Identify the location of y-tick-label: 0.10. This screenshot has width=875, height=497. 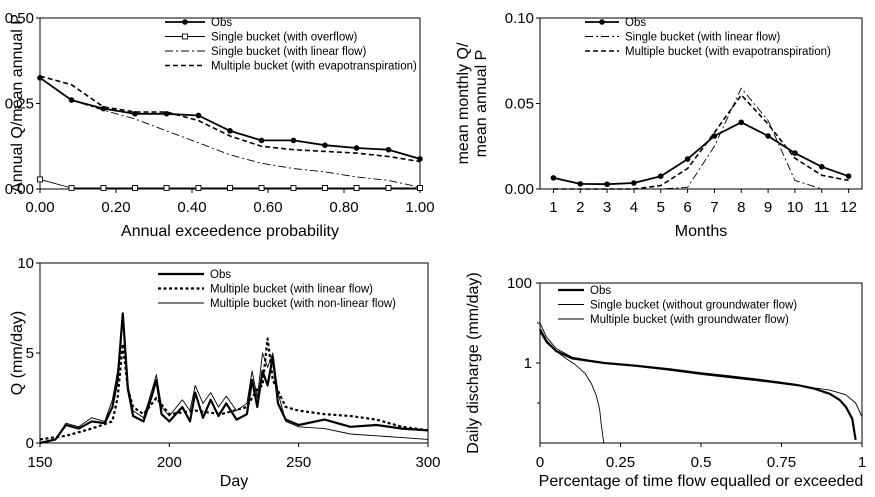
(519, 18).